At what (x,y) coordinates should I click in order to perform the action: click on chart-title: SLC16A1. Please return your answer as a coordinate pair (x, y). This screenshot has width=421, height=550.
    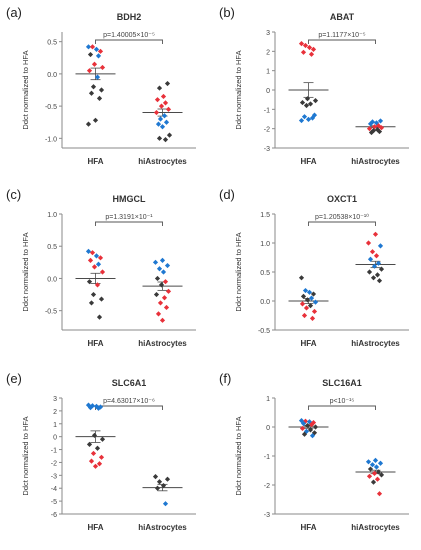
    Looking at the image, I should click on (342, 383).